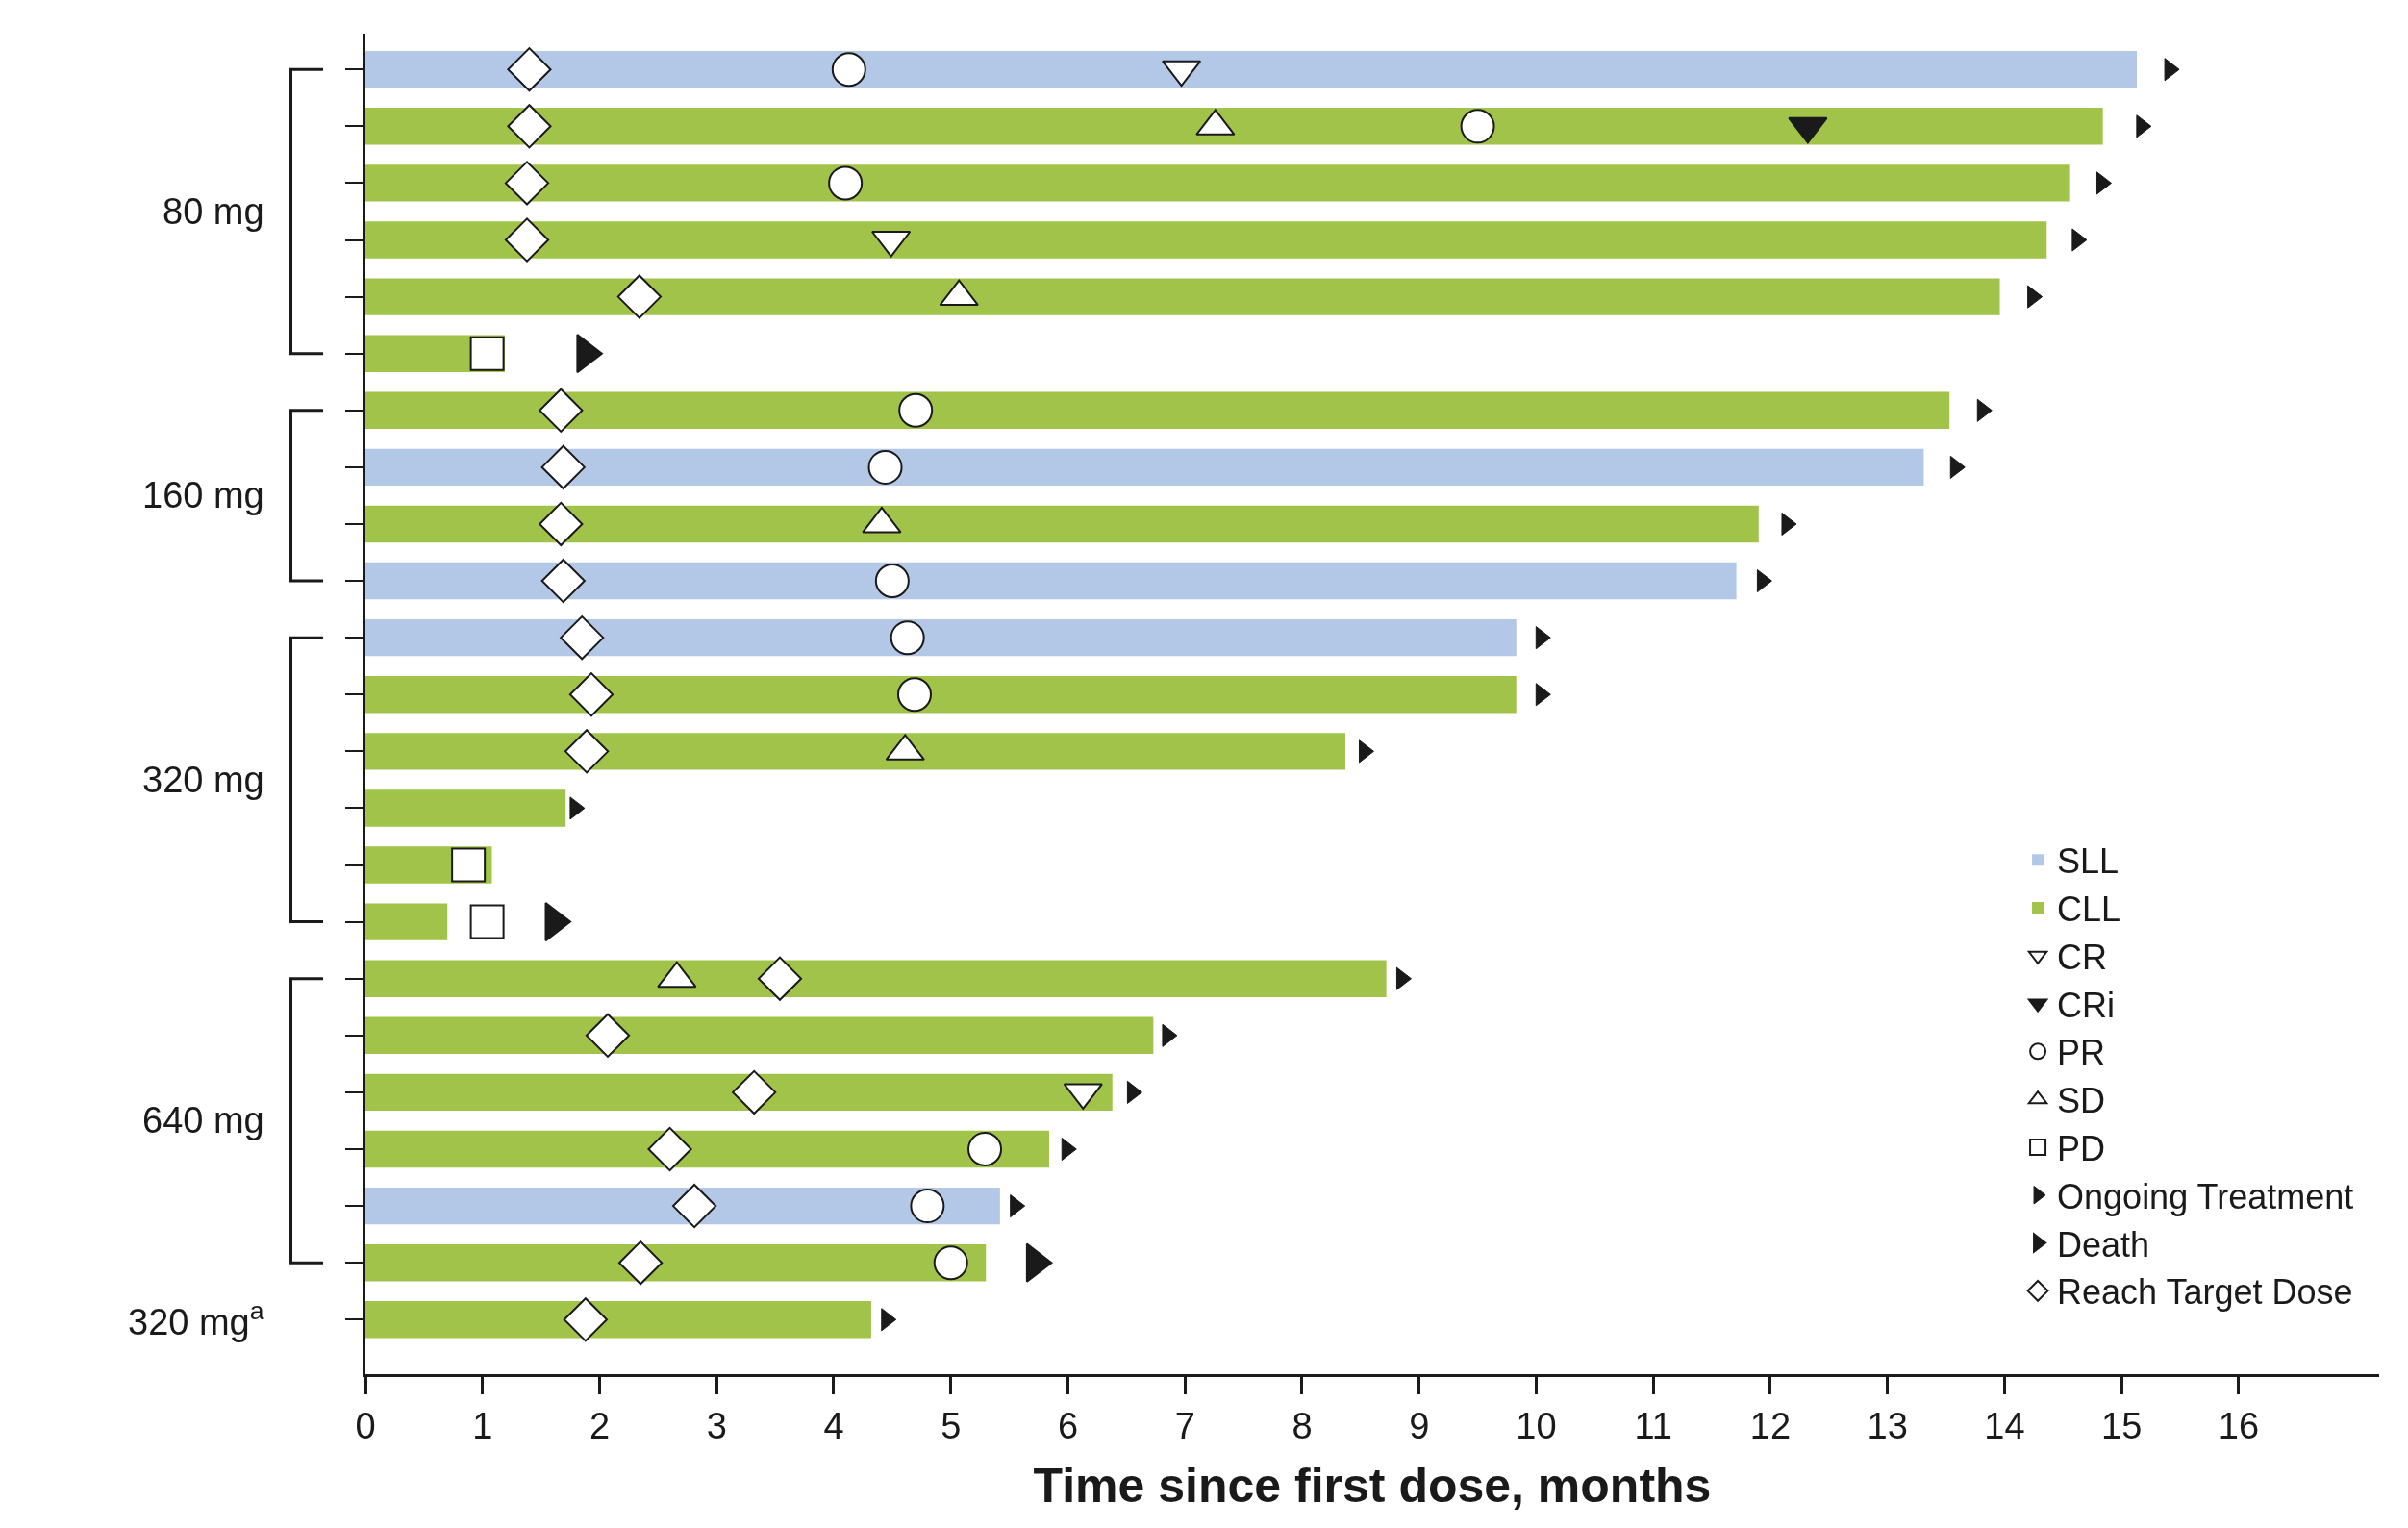 This screenshot has width=2408, height=1528. What do you see at coordinates (2081, 1148) in the screenshot?
I see `legend-label: PD` at bounding box center [2081, 1148].